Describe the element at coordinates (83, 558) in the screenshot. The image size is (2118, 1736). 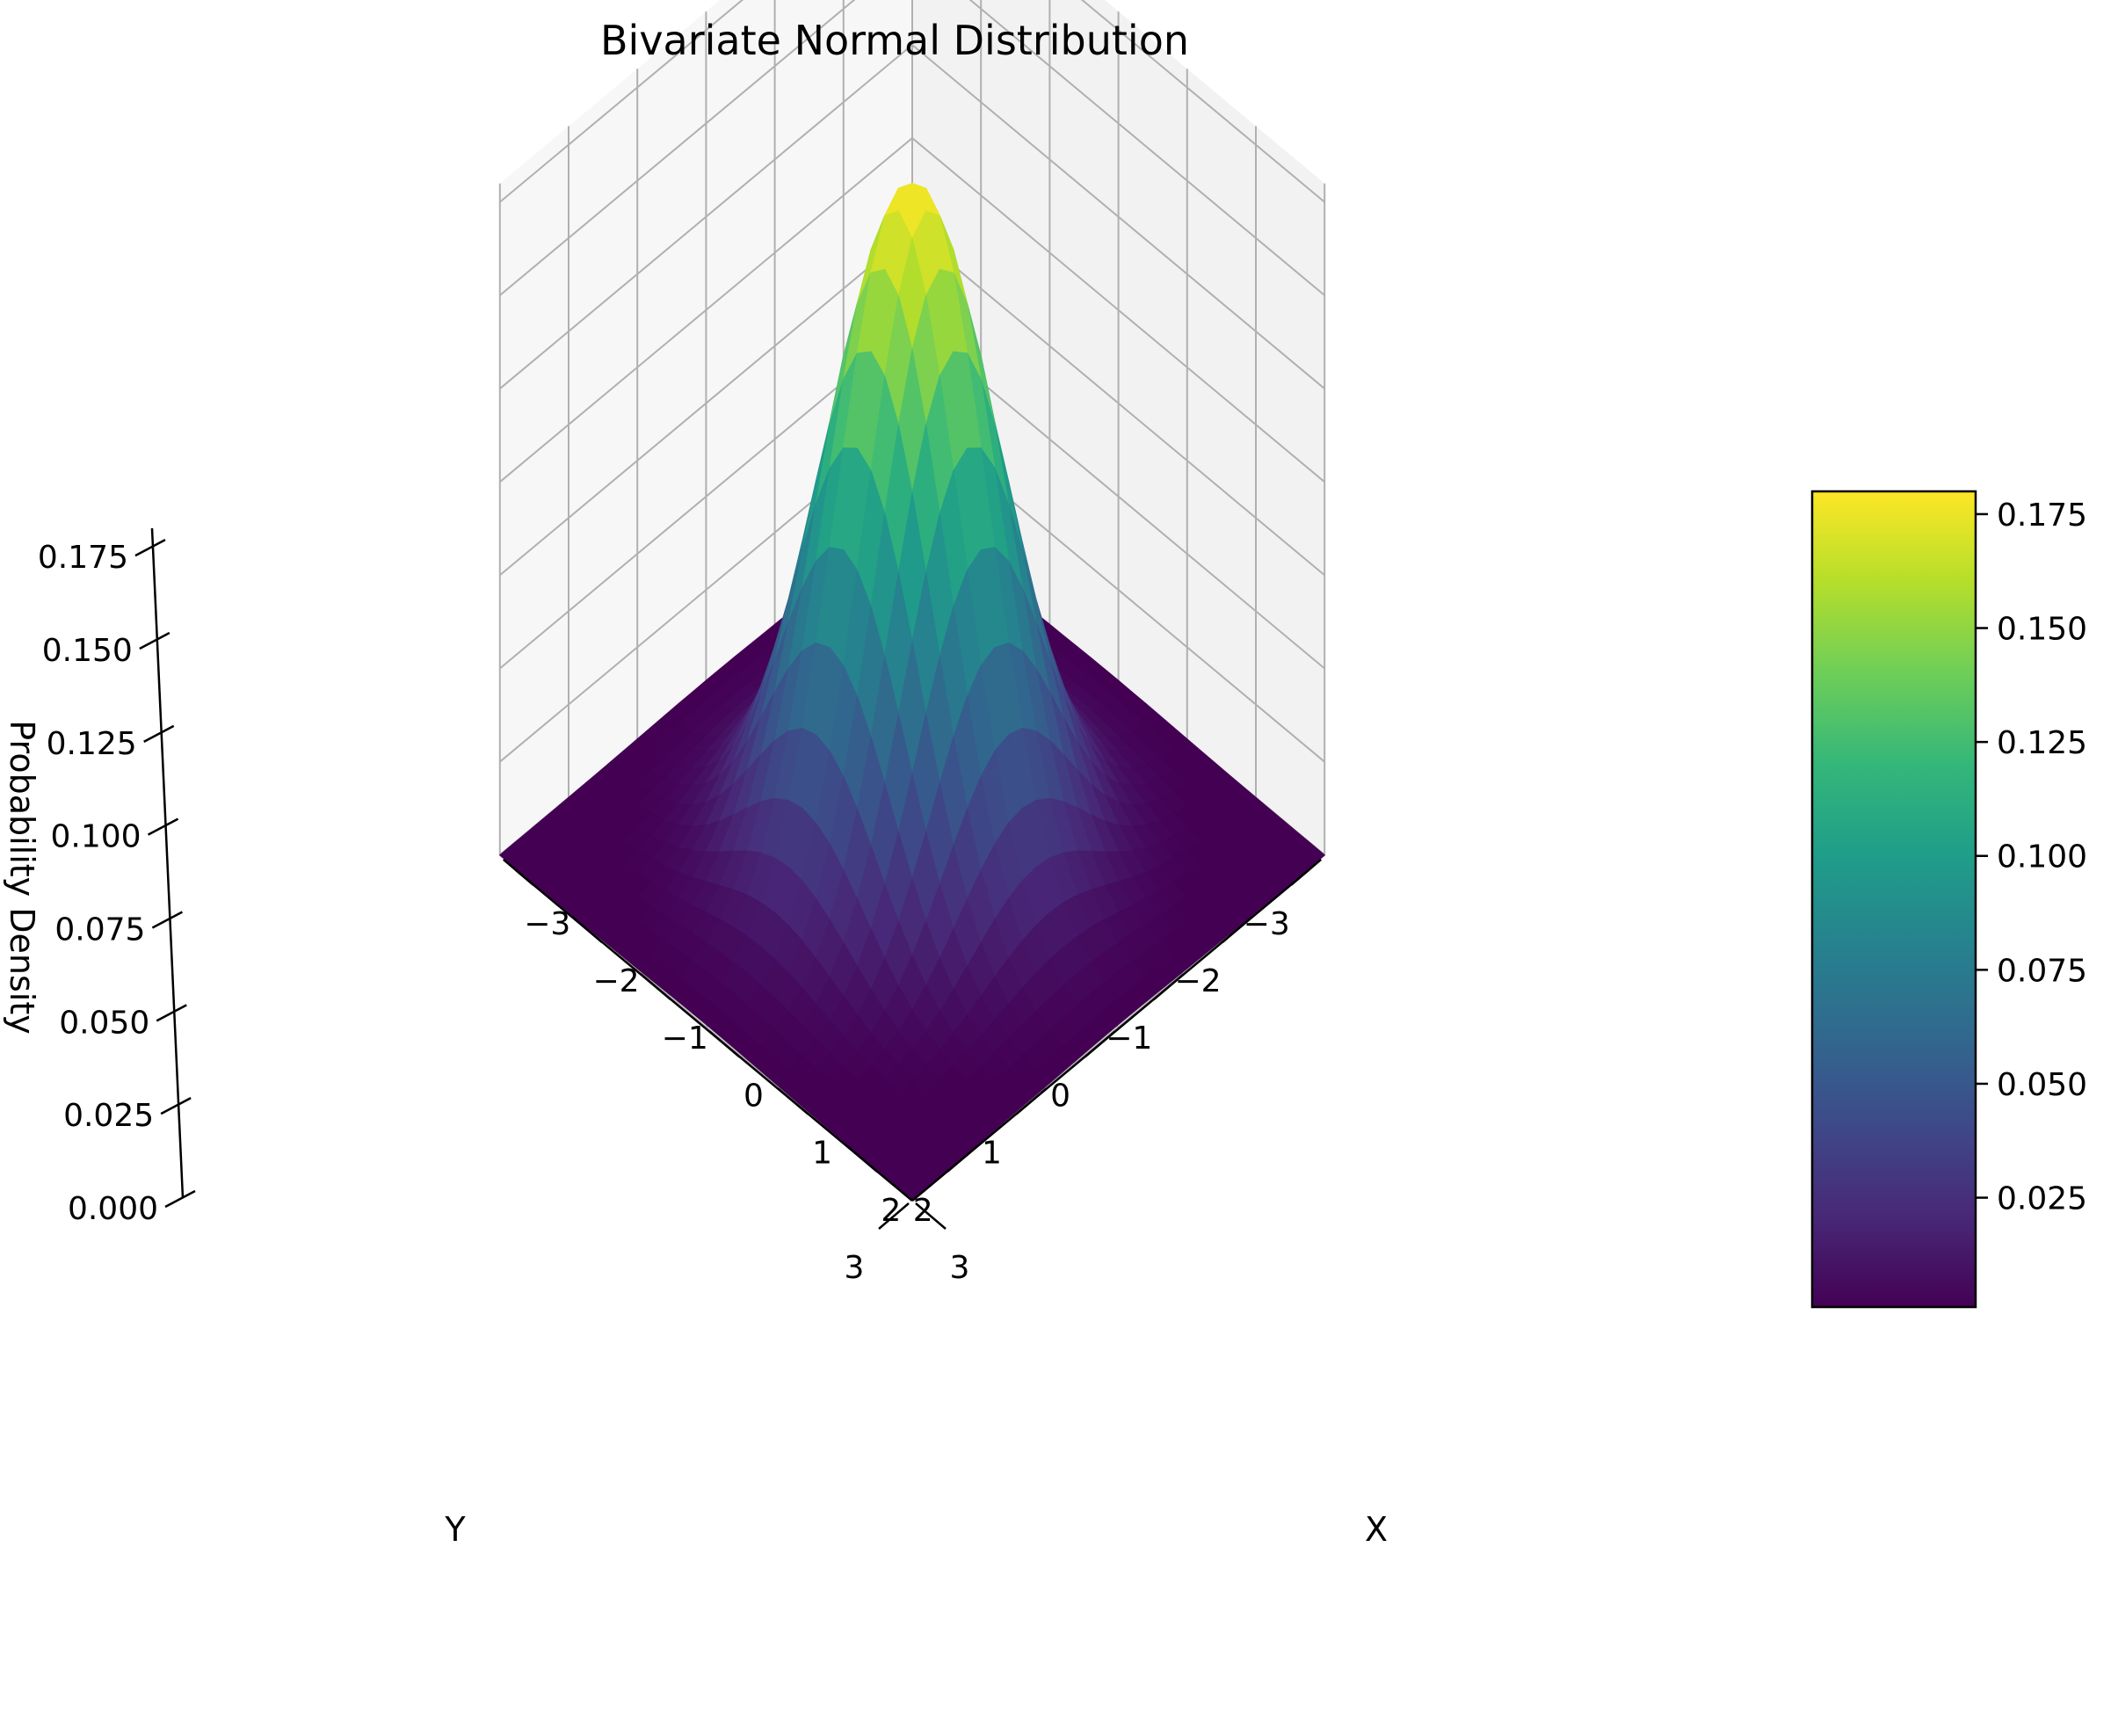
I see `z-tick-label: 0.175` at that location.